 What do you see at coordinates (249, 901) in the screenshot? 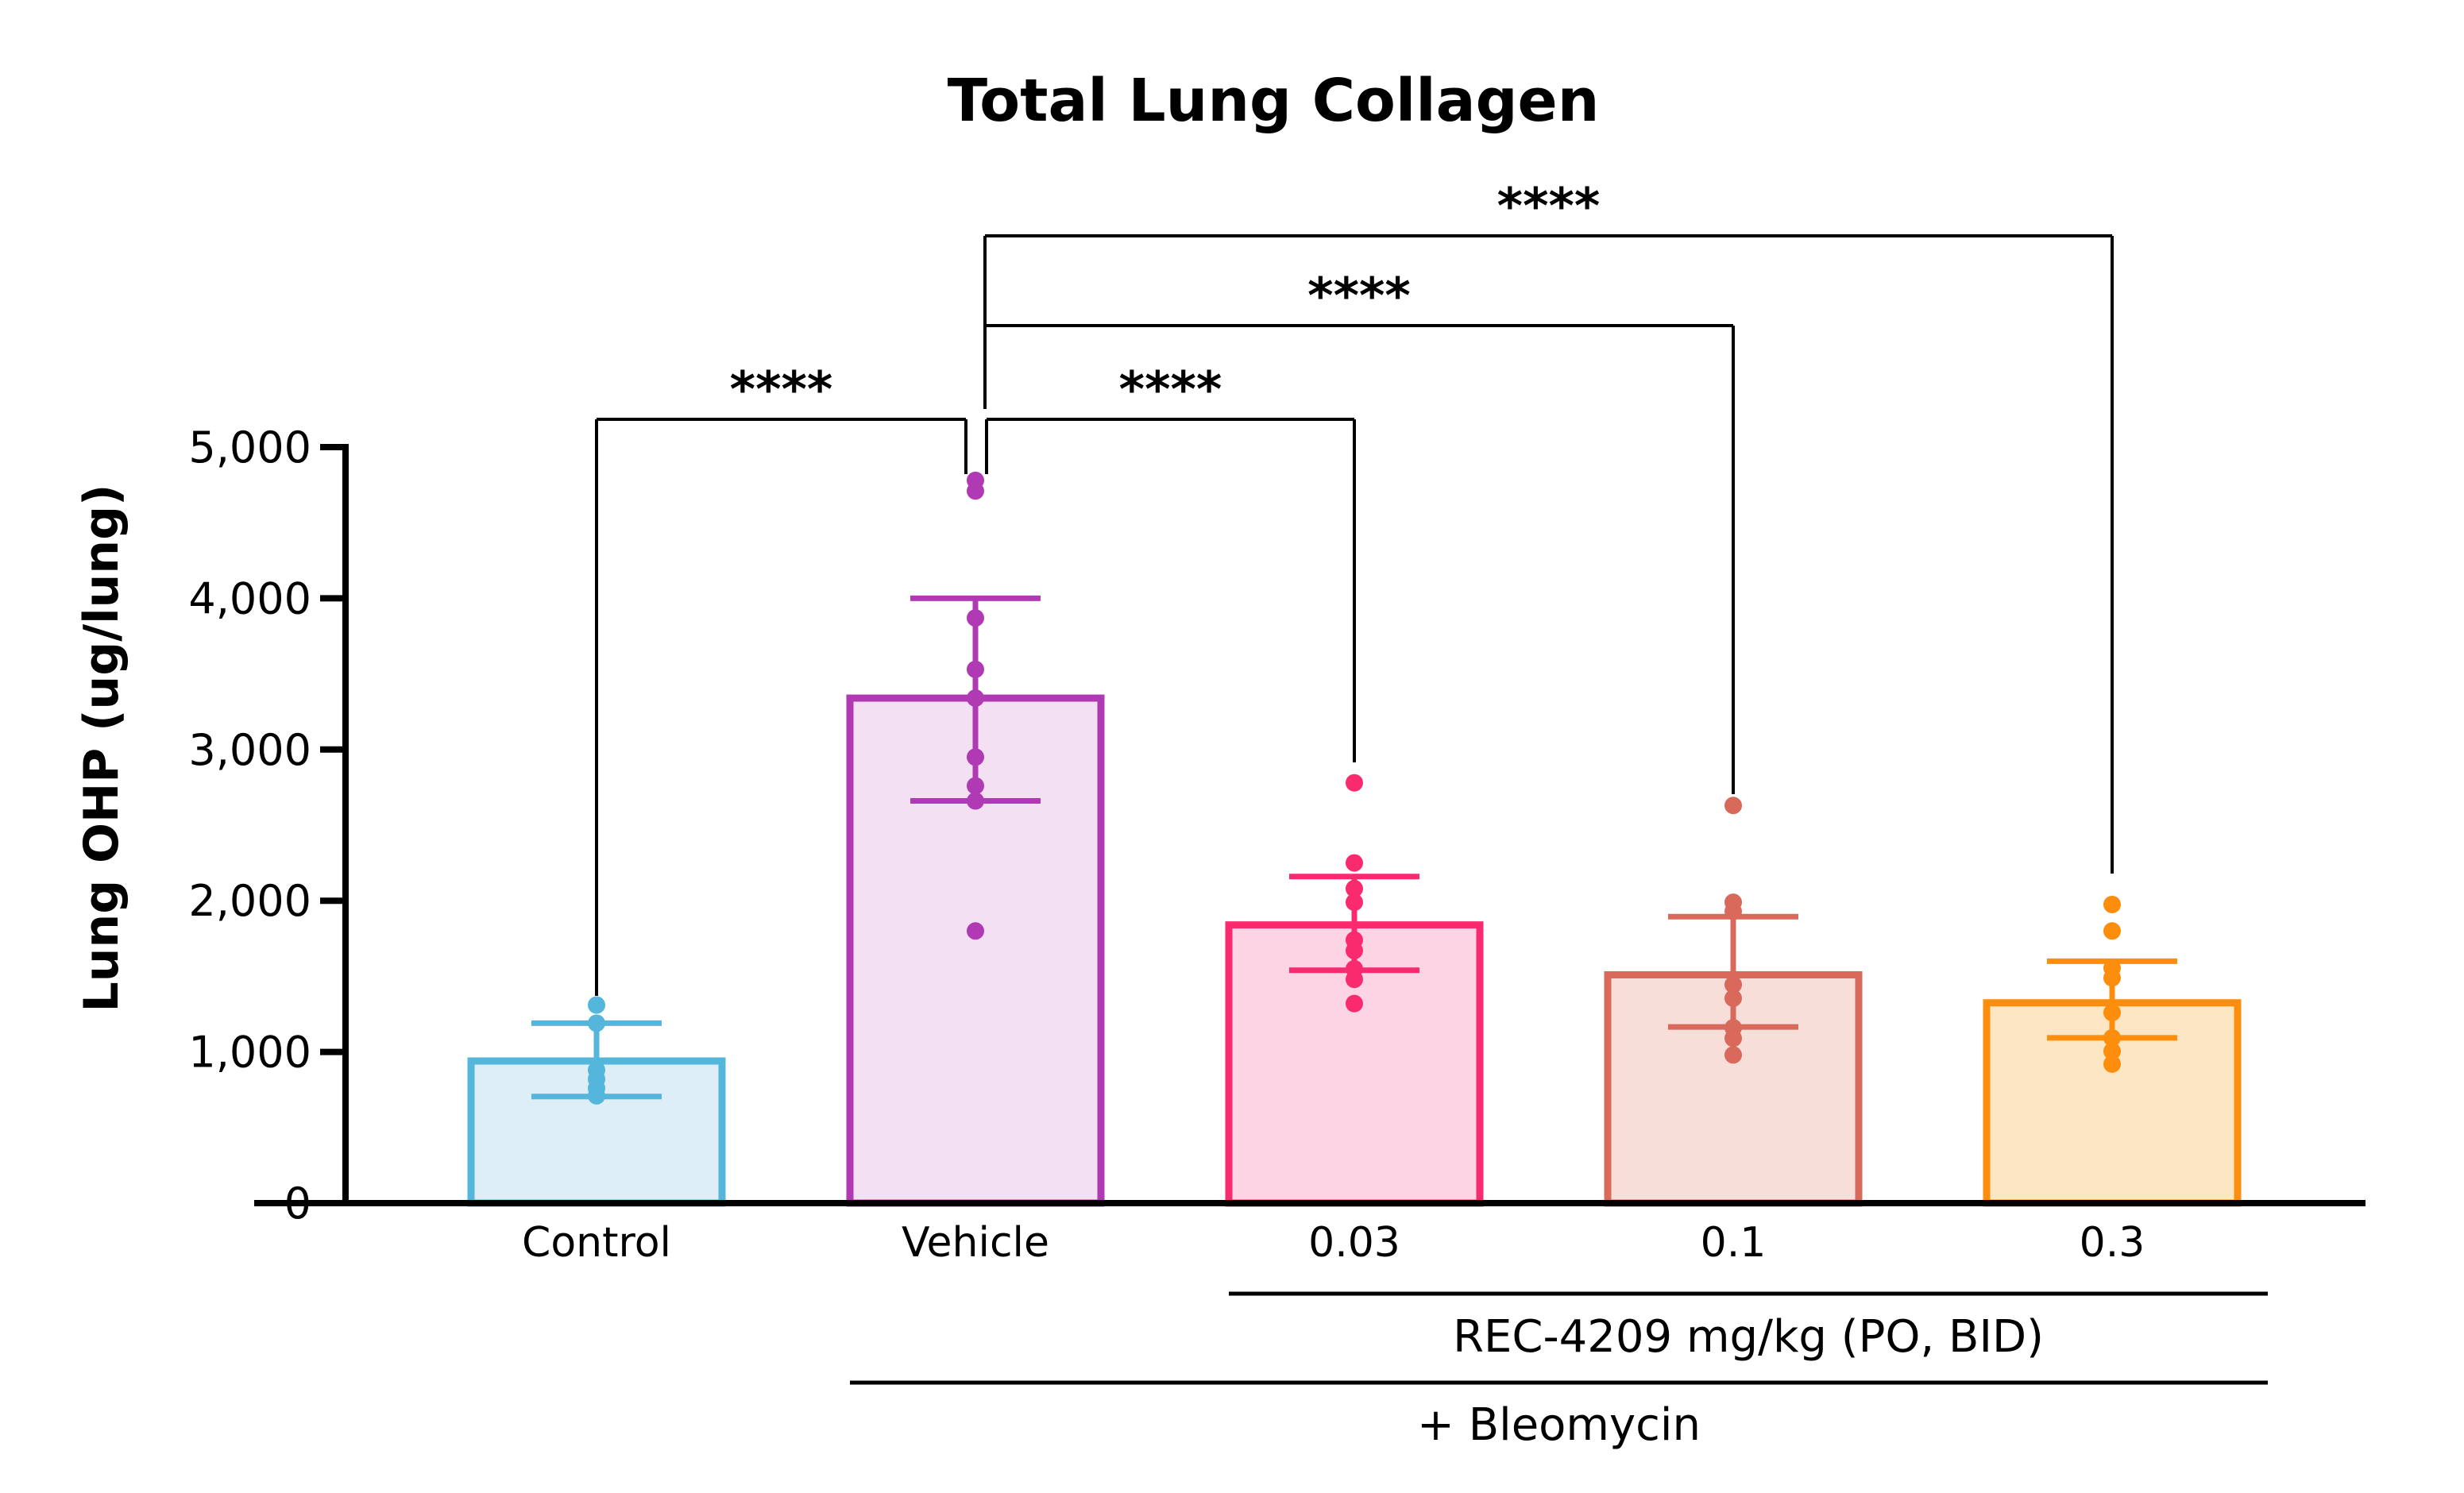
I see `y-tick-label: 2,000` at bounding box center [249, 901].